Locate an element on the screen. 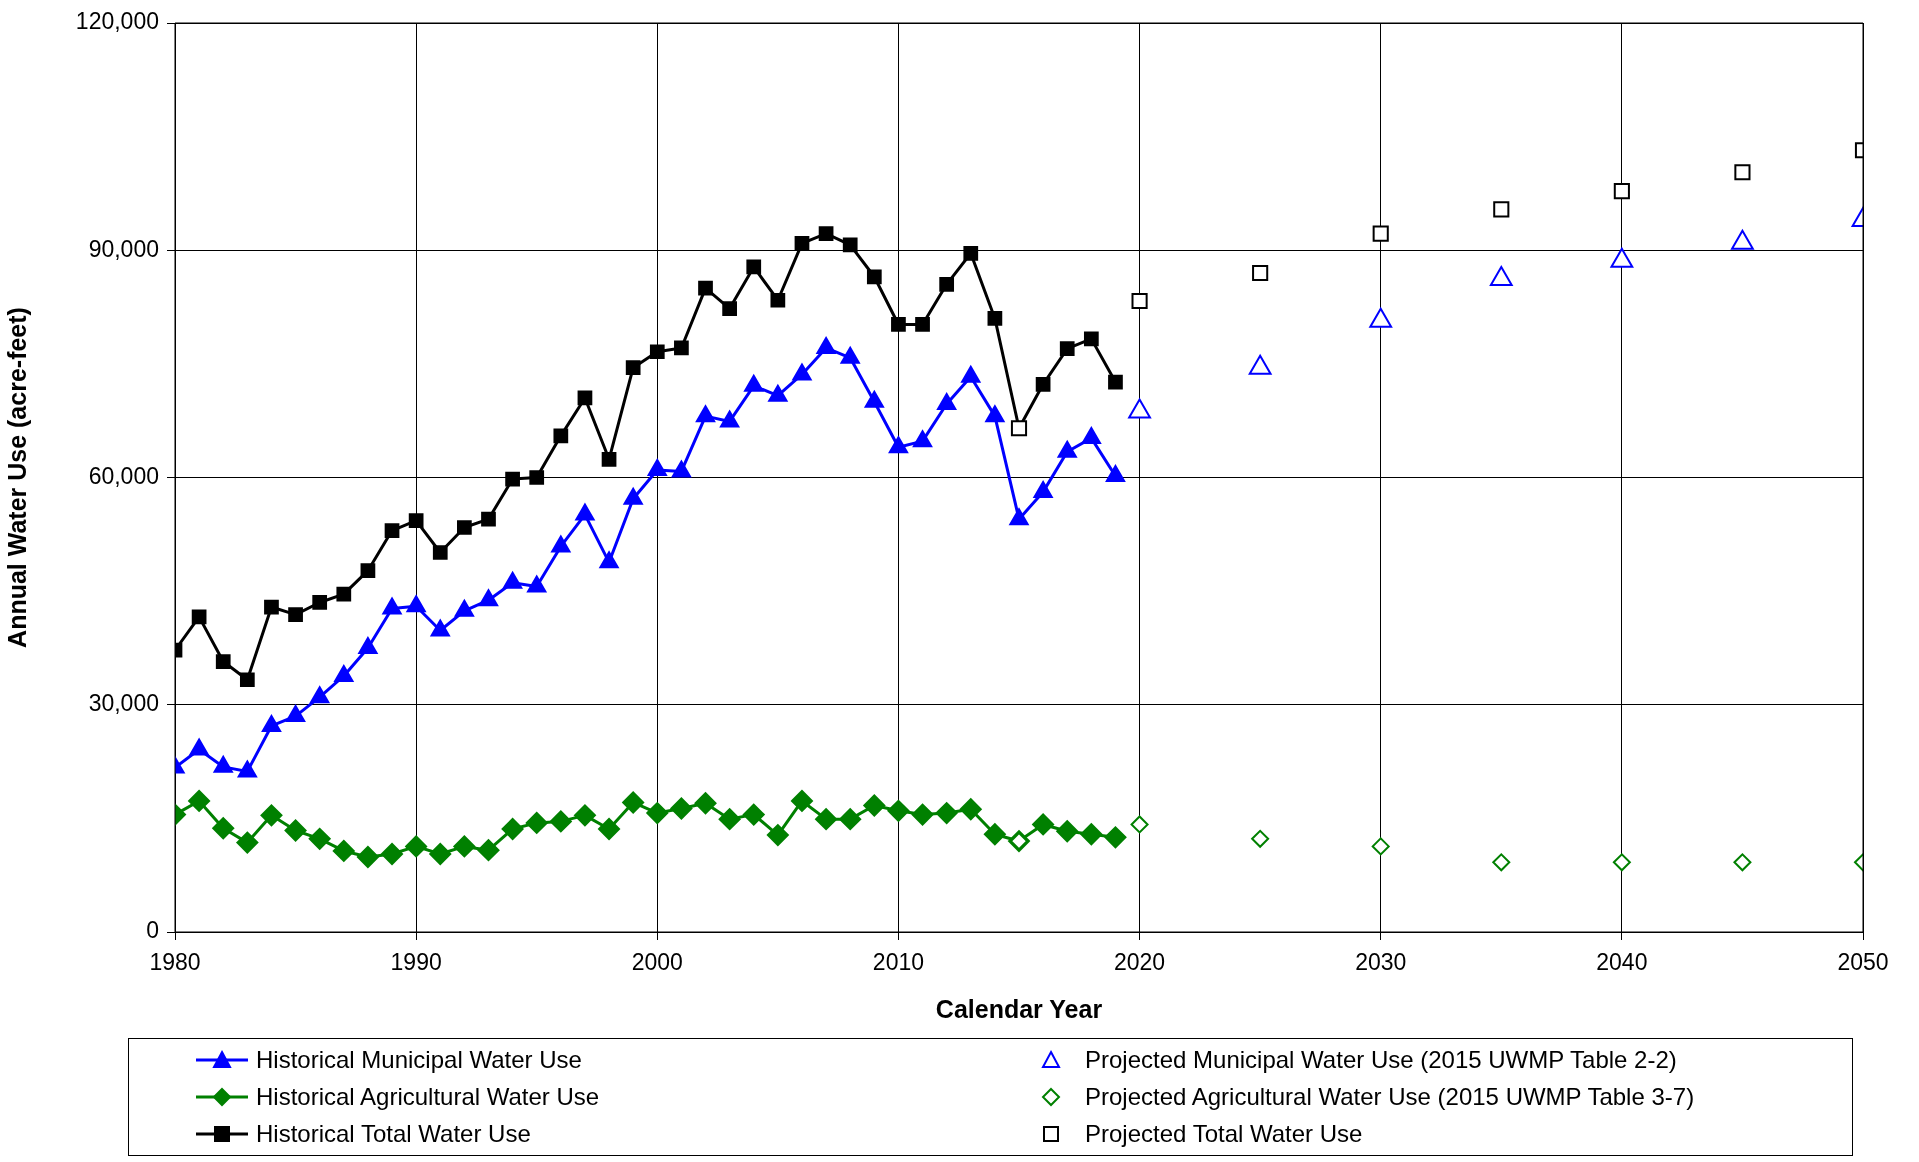 The height and width of the screenshot is (1162, 1919). x-tick-label: 2040 is located at coordinates (1622, 962).